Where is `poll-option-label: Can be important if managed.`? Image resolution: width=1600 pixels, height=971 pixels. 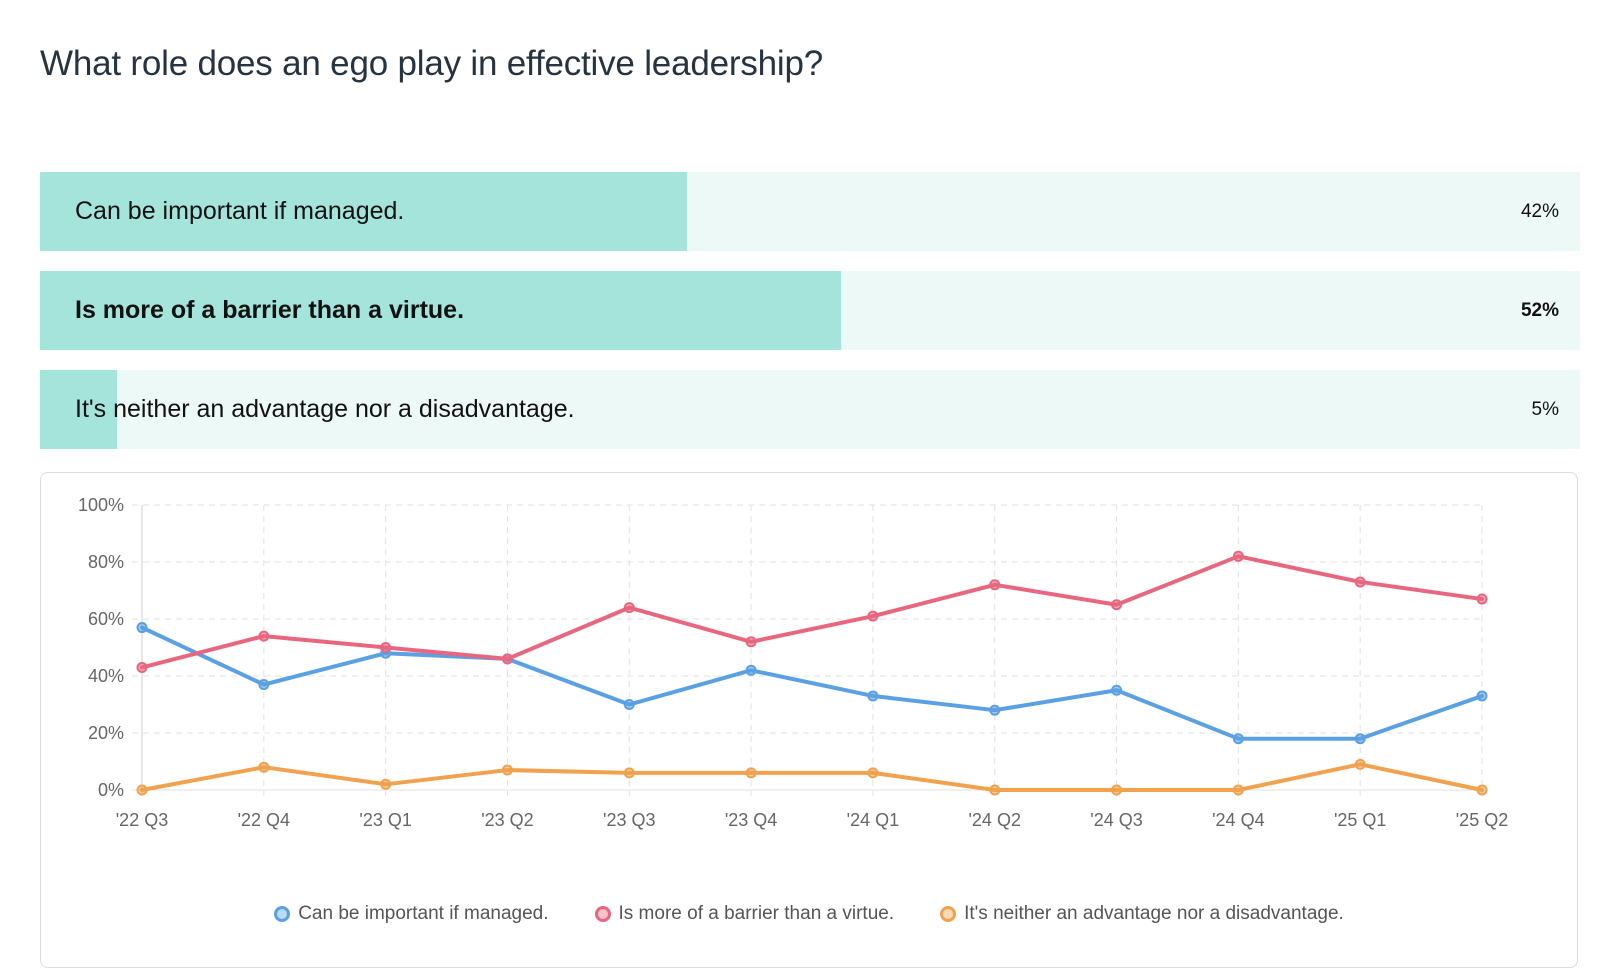 poll-option-label: Can be important if managed. is located at coordinates (240, 211).